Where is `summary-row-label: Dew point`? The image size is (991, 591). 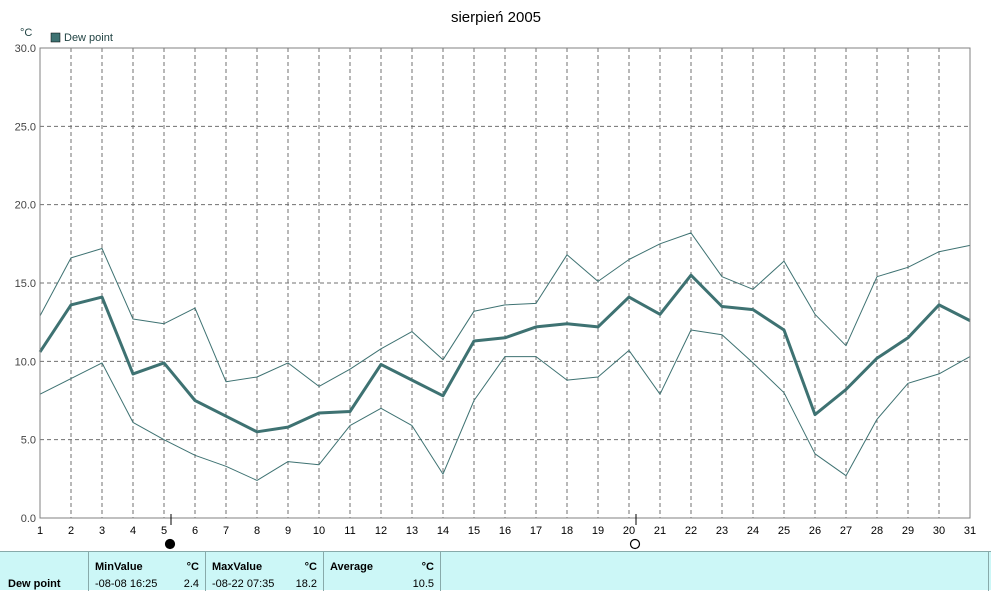 summary-row-label: Dew point is located at coordinates (34, 584).